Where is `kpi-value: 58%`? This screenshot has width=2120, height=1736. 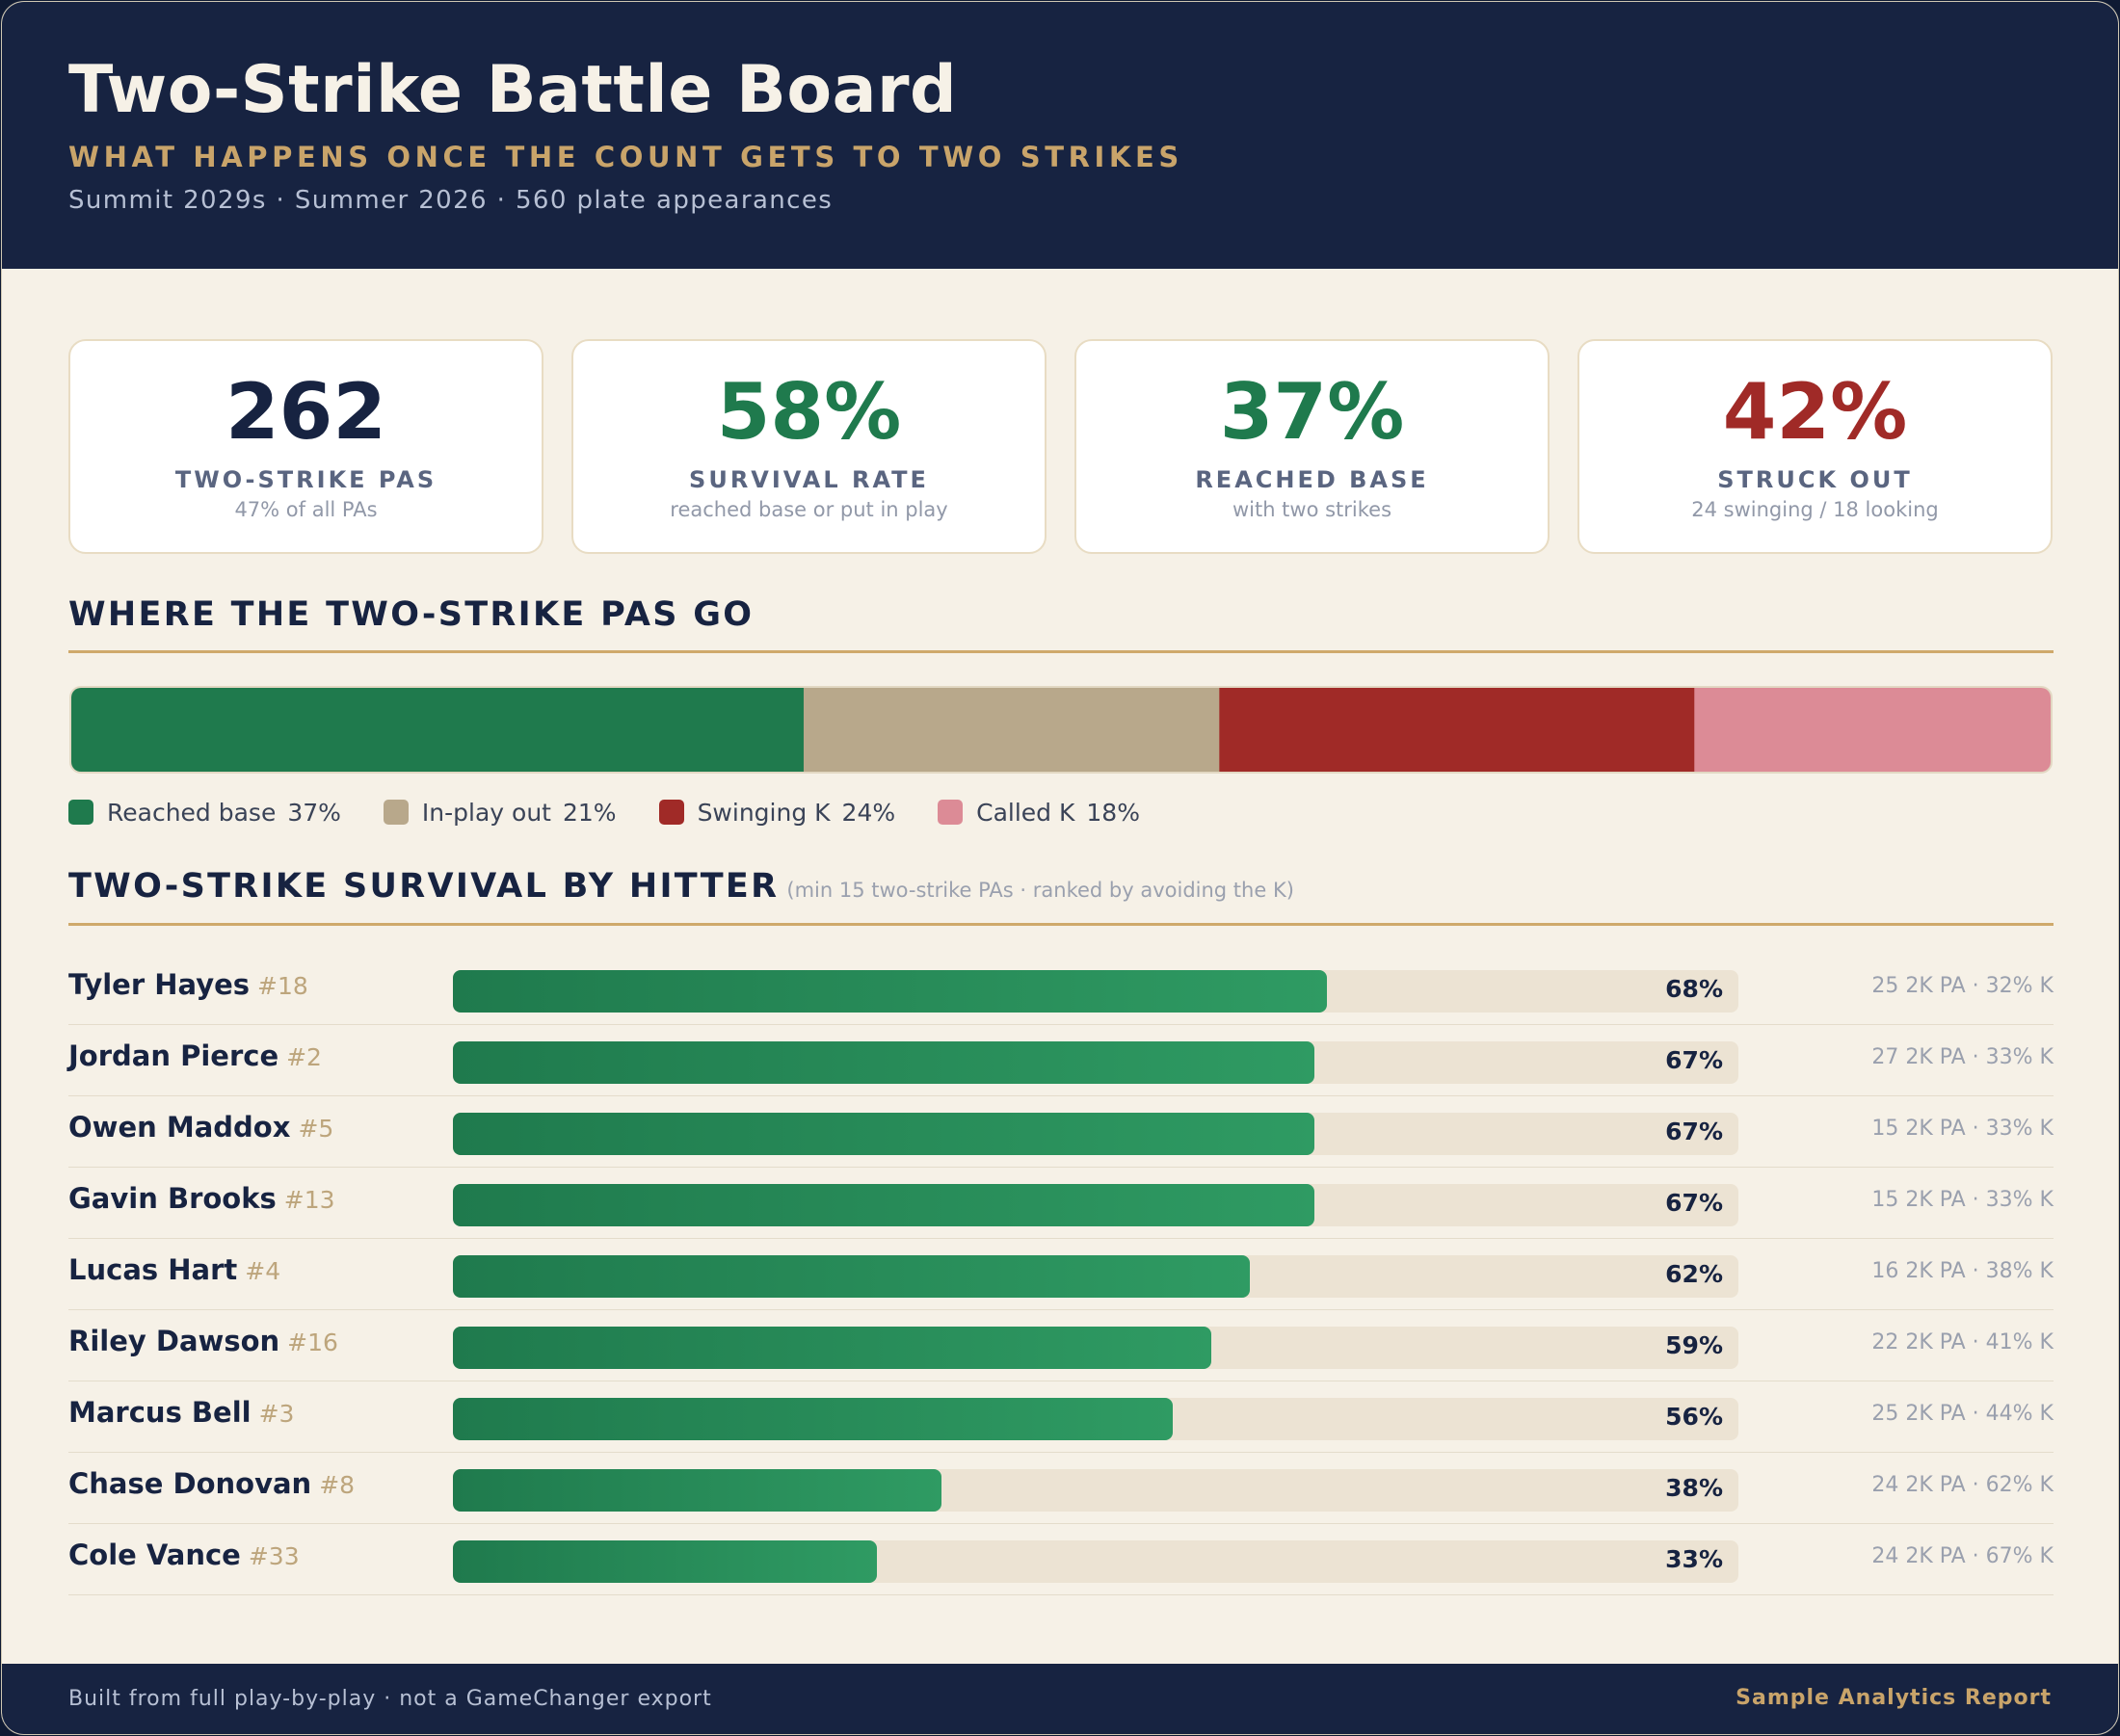 kpi-value: 58% is located at coordinates (809, 412).